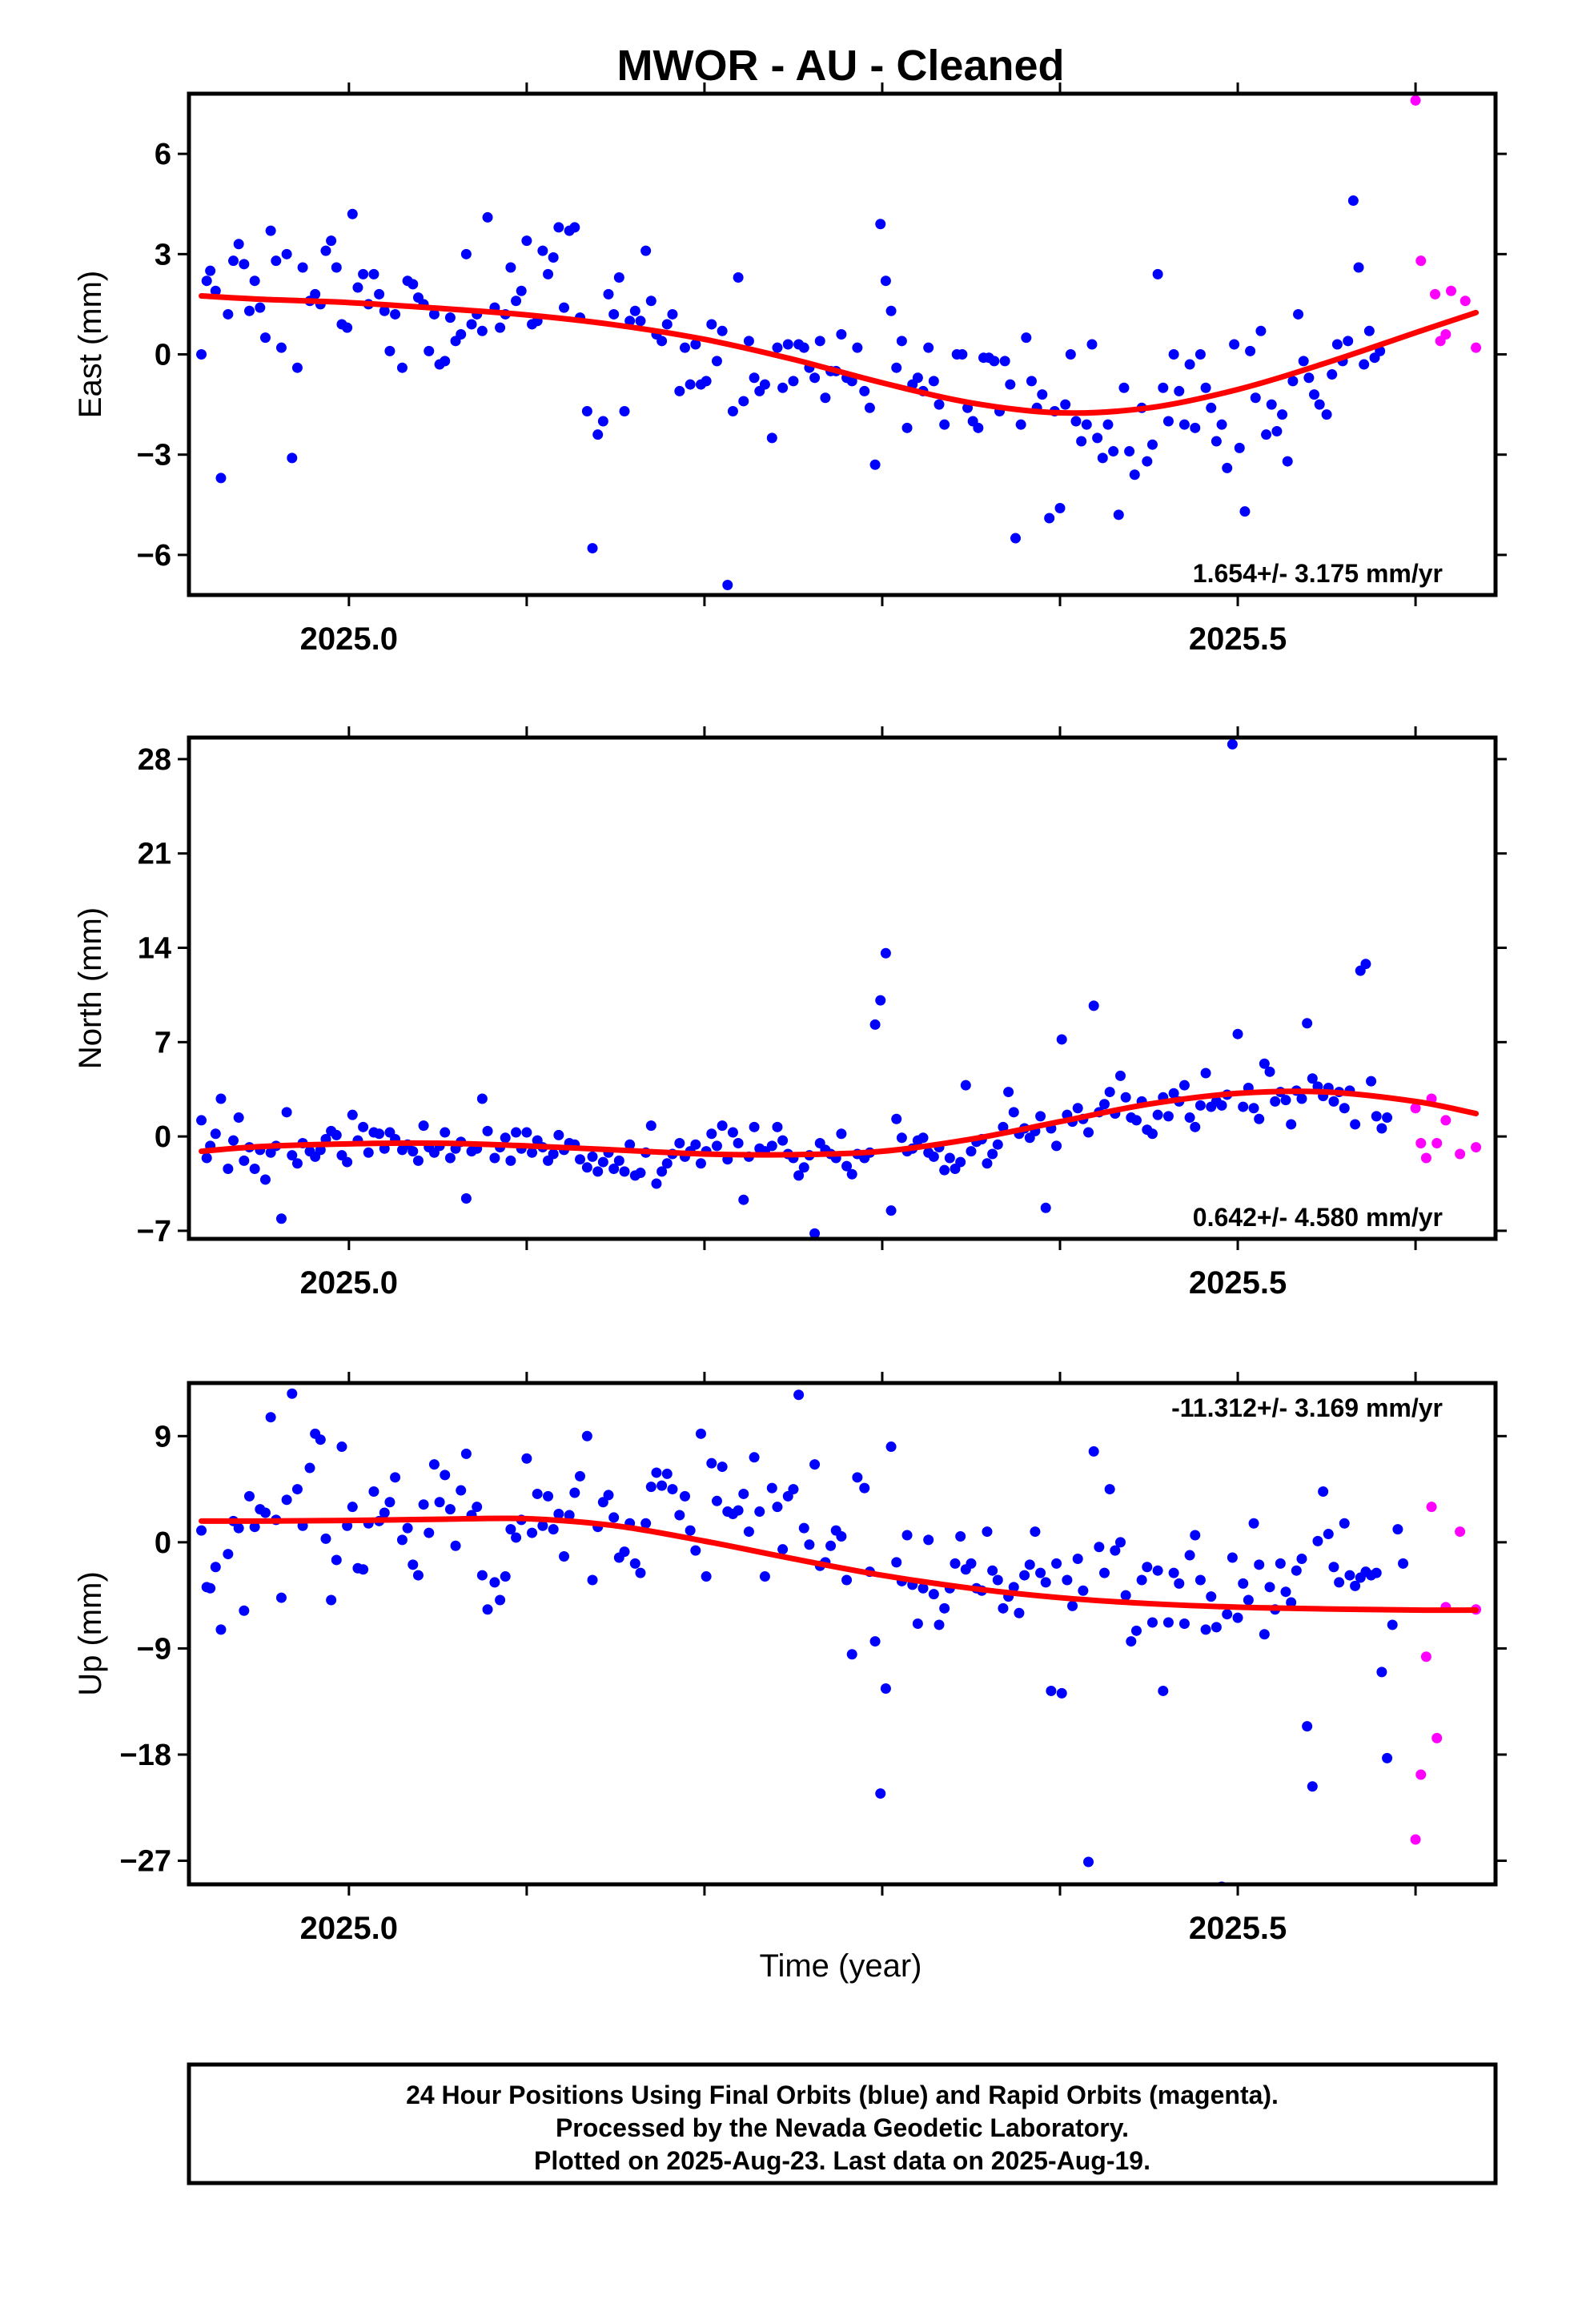 This screenshot has width=1582, height=2324. I want to click on velocity-label: -11.312+/- 3.169 mm/yr, so click(1307, 1407).